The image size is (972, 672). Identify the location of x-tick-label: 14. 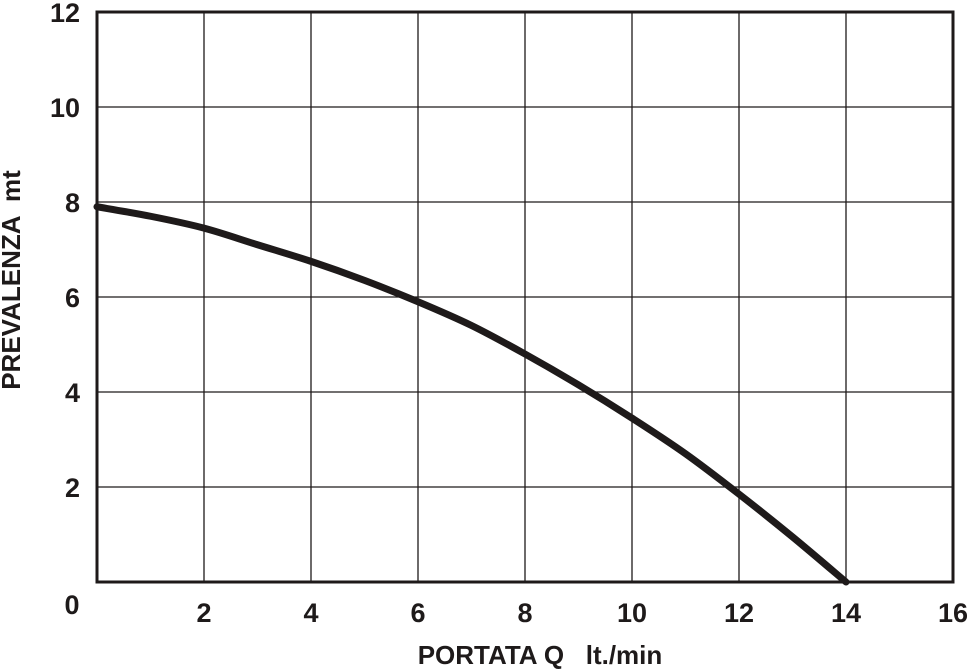
(846, 613).